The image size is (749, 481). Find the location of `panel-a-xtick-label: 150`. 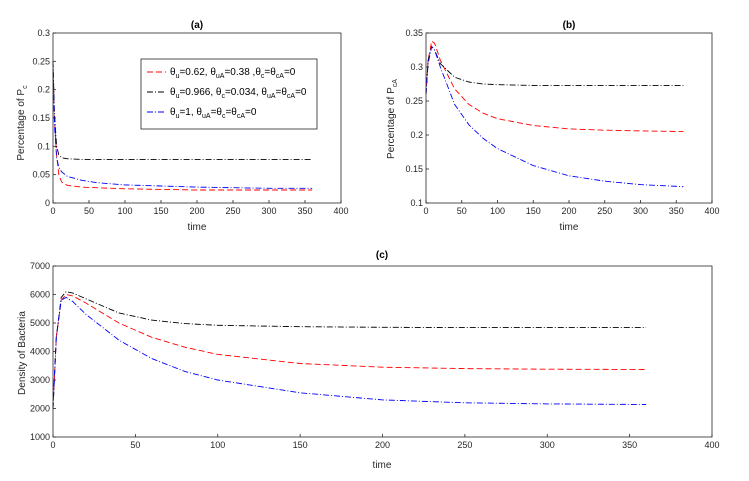

panel-a-xtick-label: 150 is located at coordinates (160, 211).